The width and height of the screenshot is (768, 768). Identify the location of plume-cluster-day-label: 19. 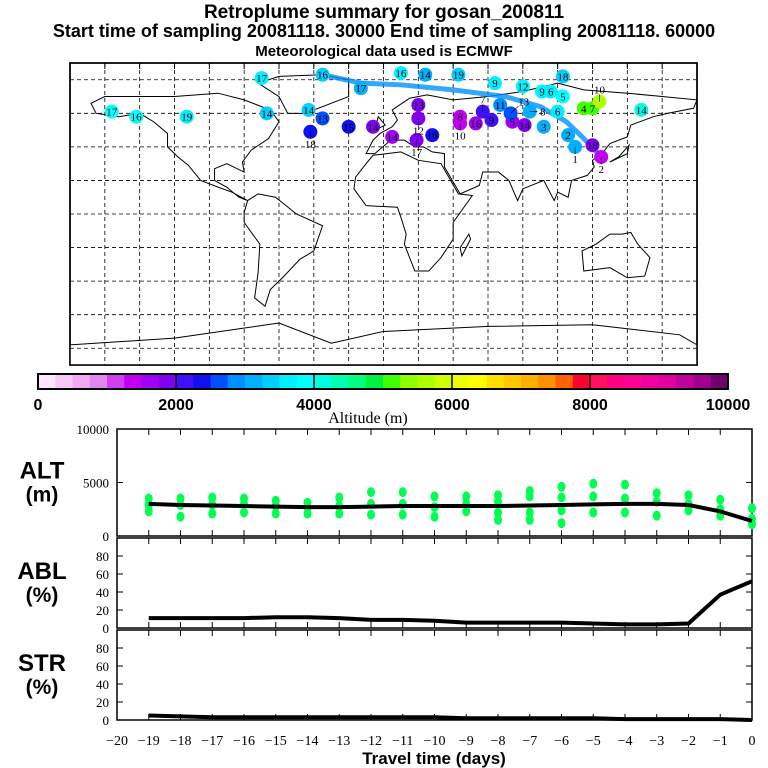
(459, 76).